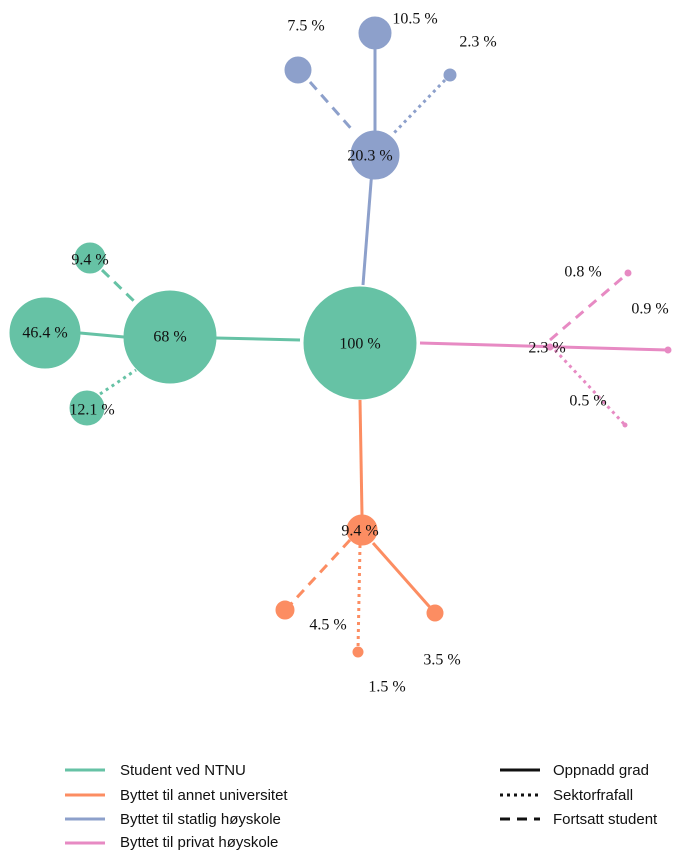 The image size is (688, 850). I want to click on legend-label: Student ved NTNU, so click(183, 770).